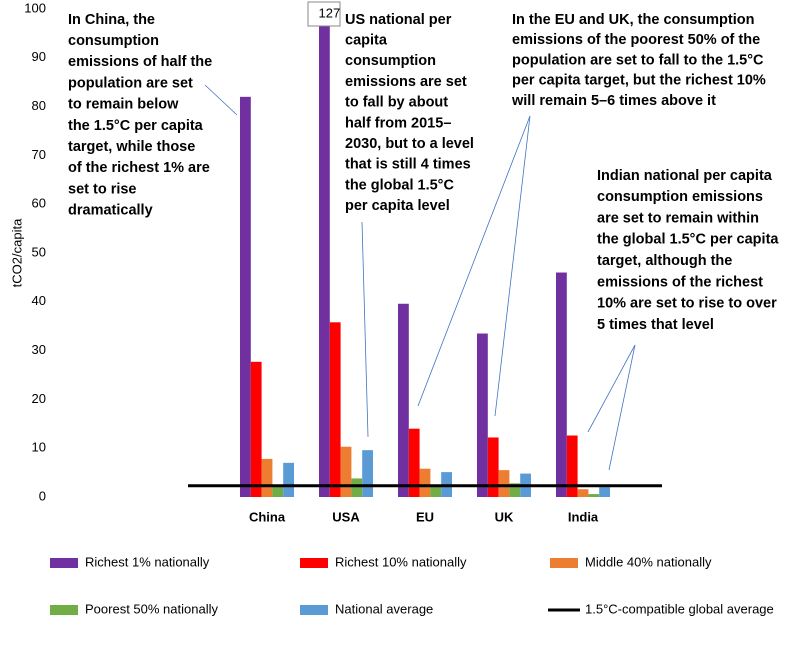 This screenshot has width=800, height=648. I want to click on annotation-line: emissions are set, so click(406, 82).